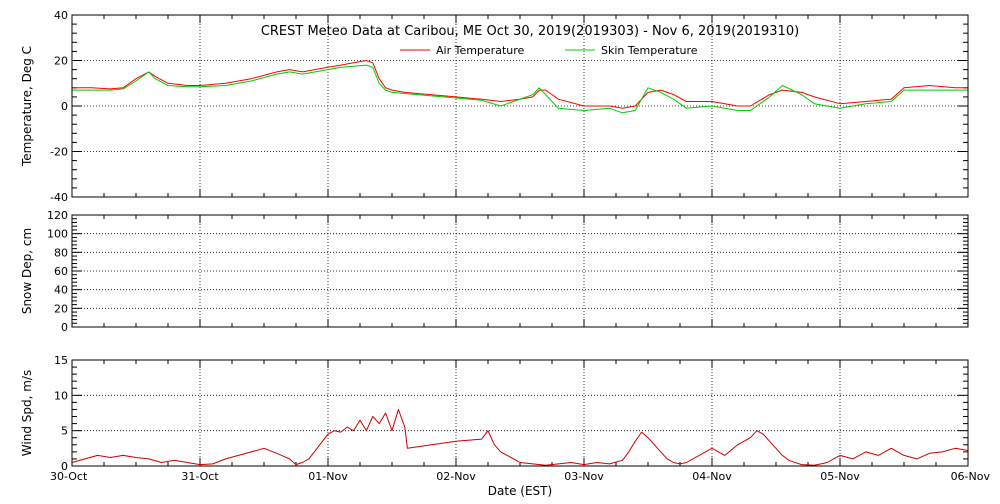  What do you see at coordinates (61, 360) in the screenshot?
I see `y-tick-label: 15` at bounding box center [61, 360].